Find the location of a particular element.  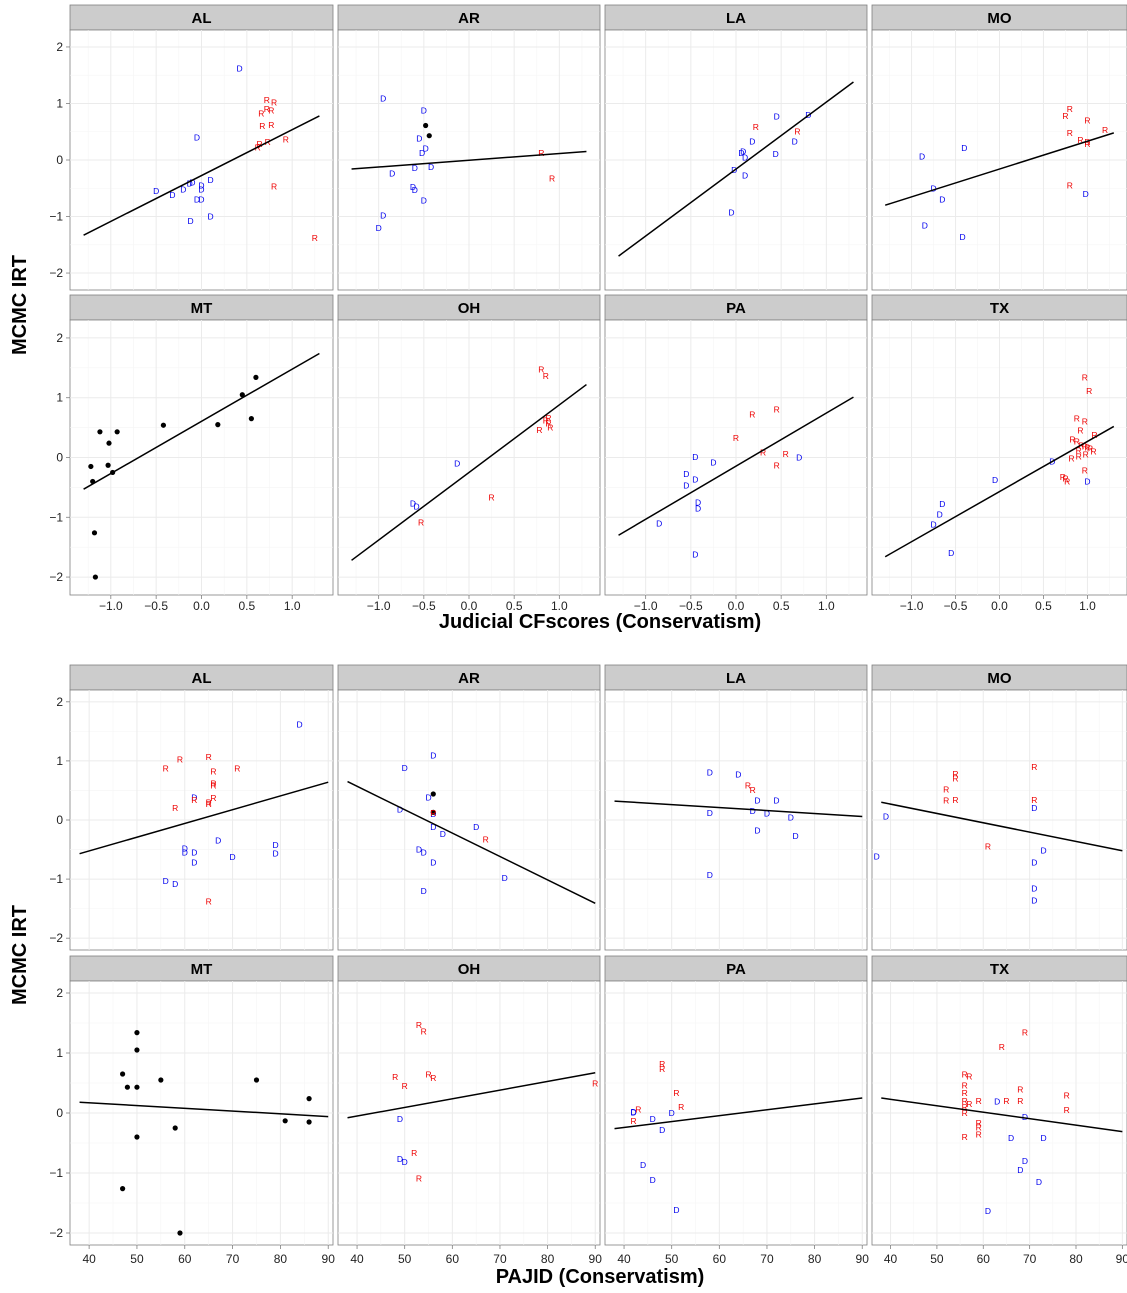

y-tick-label: 0 is located at coordinates (59, 458).